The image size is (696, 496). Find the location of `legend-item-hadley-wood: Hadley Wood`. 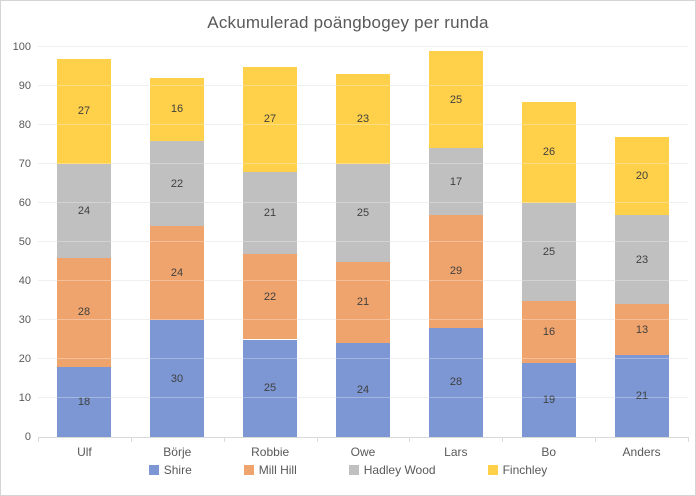

legend-item-hadley-wood: Hadley Wood is located at coordinates (392, 470).